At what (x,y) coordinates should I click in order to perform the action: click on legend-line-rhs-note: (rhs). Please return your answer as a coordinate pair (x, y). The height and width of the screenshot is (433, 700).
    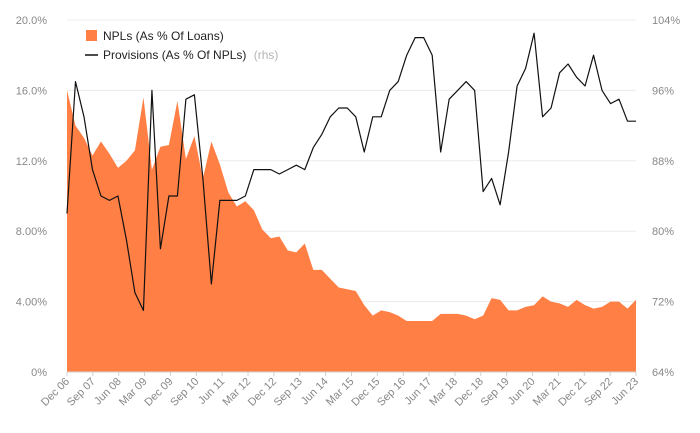
    Looking at the image, I should click on (266, 55).